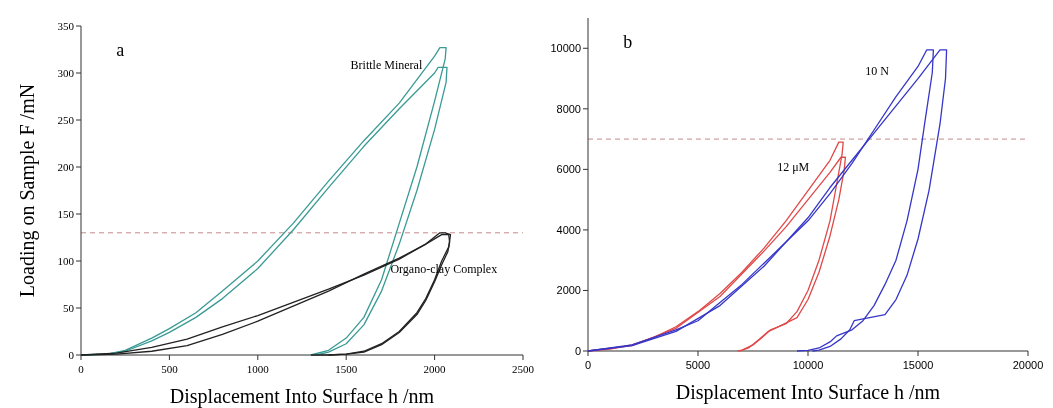  I want to click on y-tick-label: 10000, so click(565, 48).